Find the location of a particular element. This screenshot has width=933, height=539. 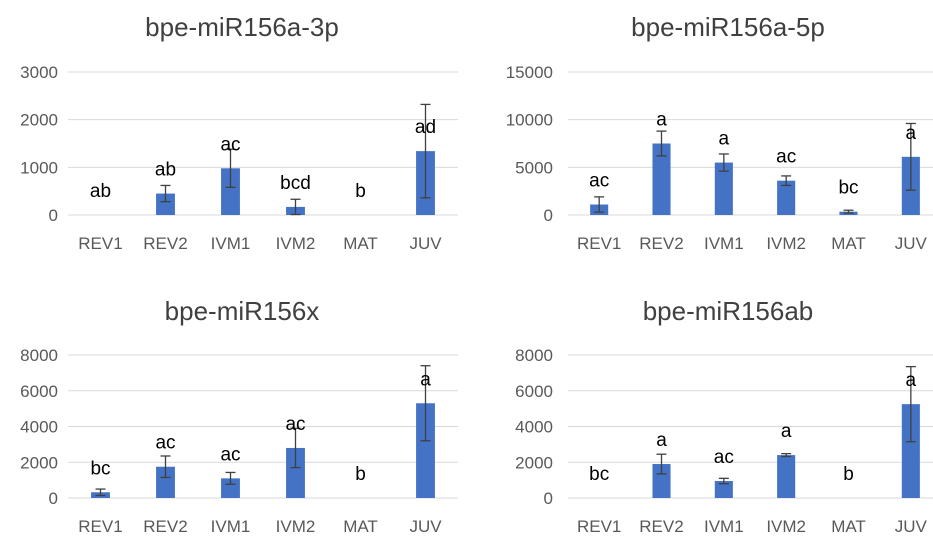

chart-title: bpe-miR156a-3p is located at coordinates (242, 27).